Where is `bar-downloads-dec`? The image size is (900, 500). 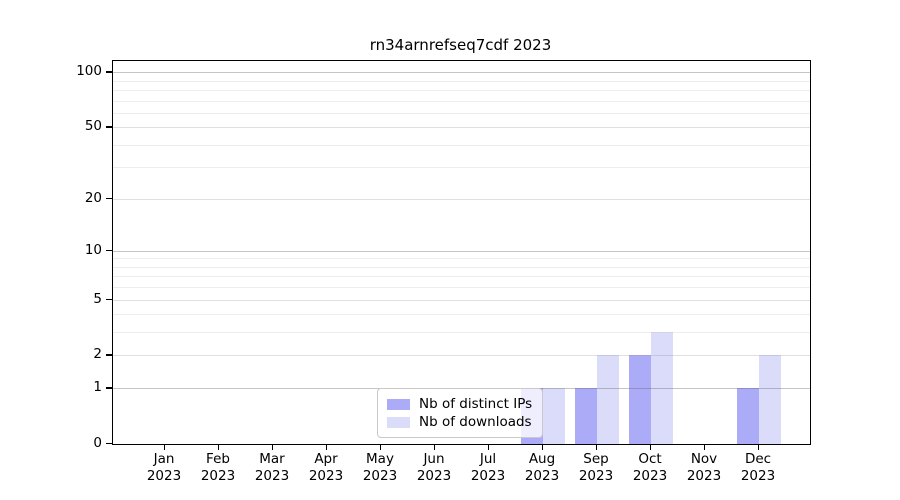 bar-downloads-dec is located at coordinates (770, 399).